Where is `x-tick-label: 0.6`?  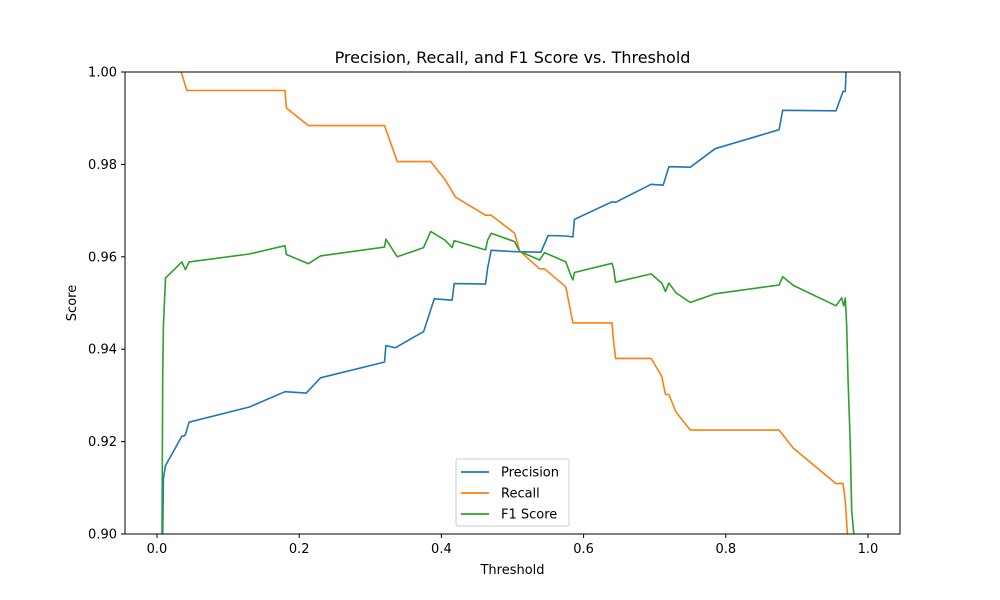
x-tick-label: 0.6 is located at coordinates (583, 549).